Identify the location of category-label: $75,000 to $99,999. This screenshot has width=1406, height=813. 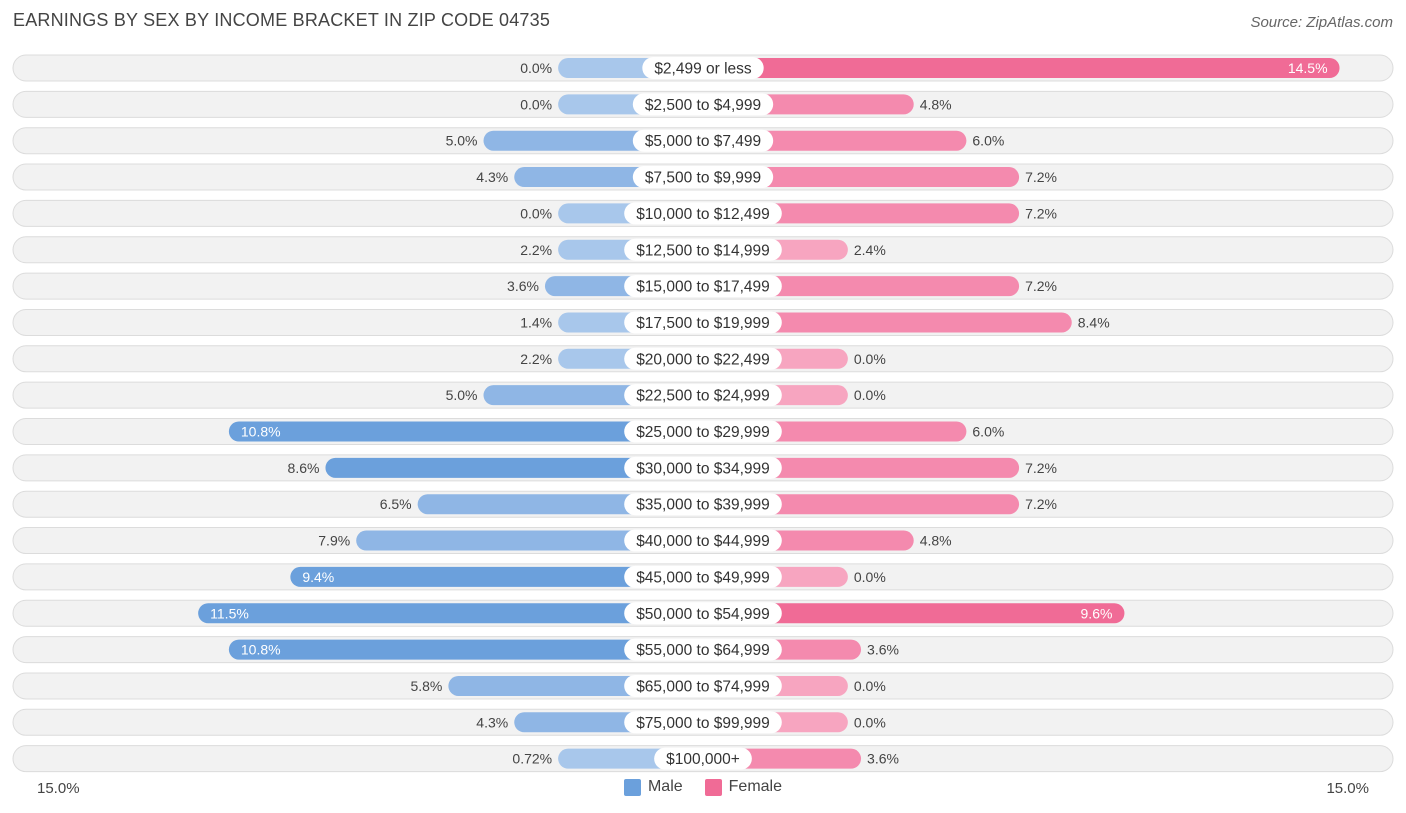
(703, 723).